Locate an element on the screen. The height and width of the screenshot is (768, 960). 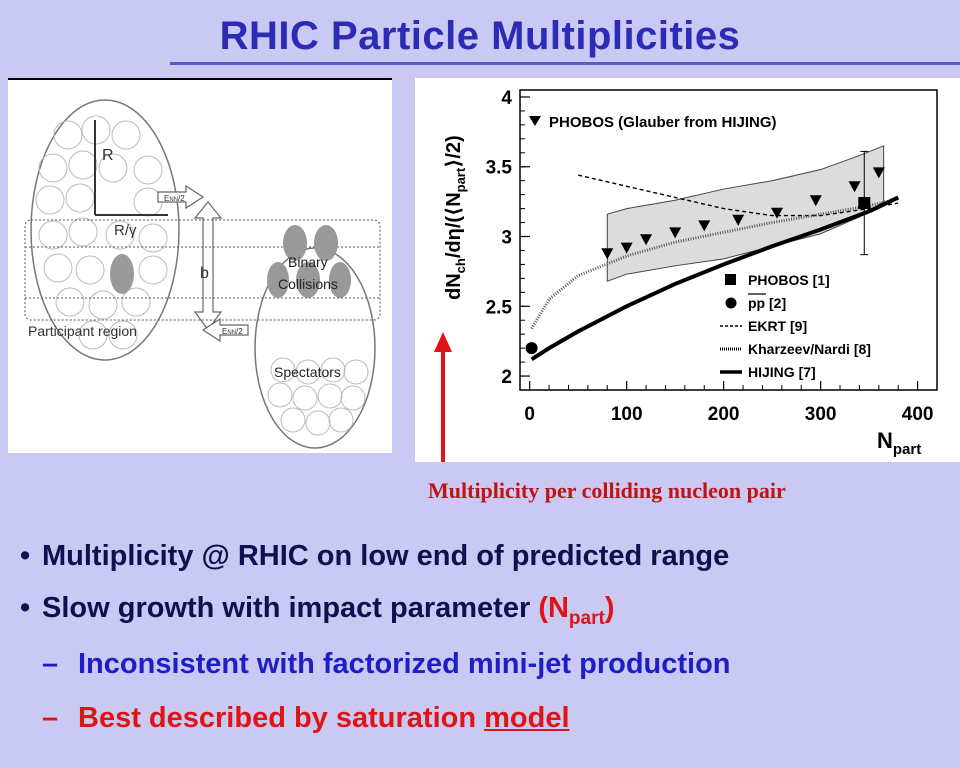
sub-bullet-2: – Best described by saturation model is located at coordinates (306, 718).